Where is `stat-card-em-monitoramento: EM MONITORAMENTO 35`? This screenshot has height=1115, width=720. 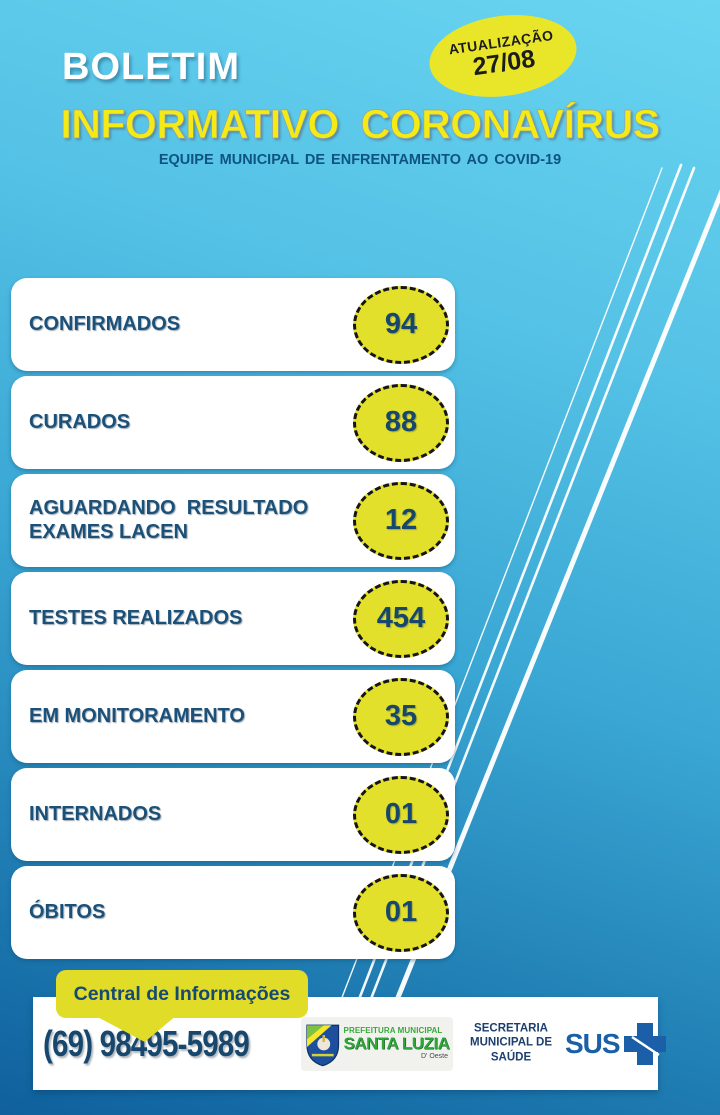 stat-card-em-monitoramento: EM MONITORAMENTO 35 is located at coordinates (233, 716).